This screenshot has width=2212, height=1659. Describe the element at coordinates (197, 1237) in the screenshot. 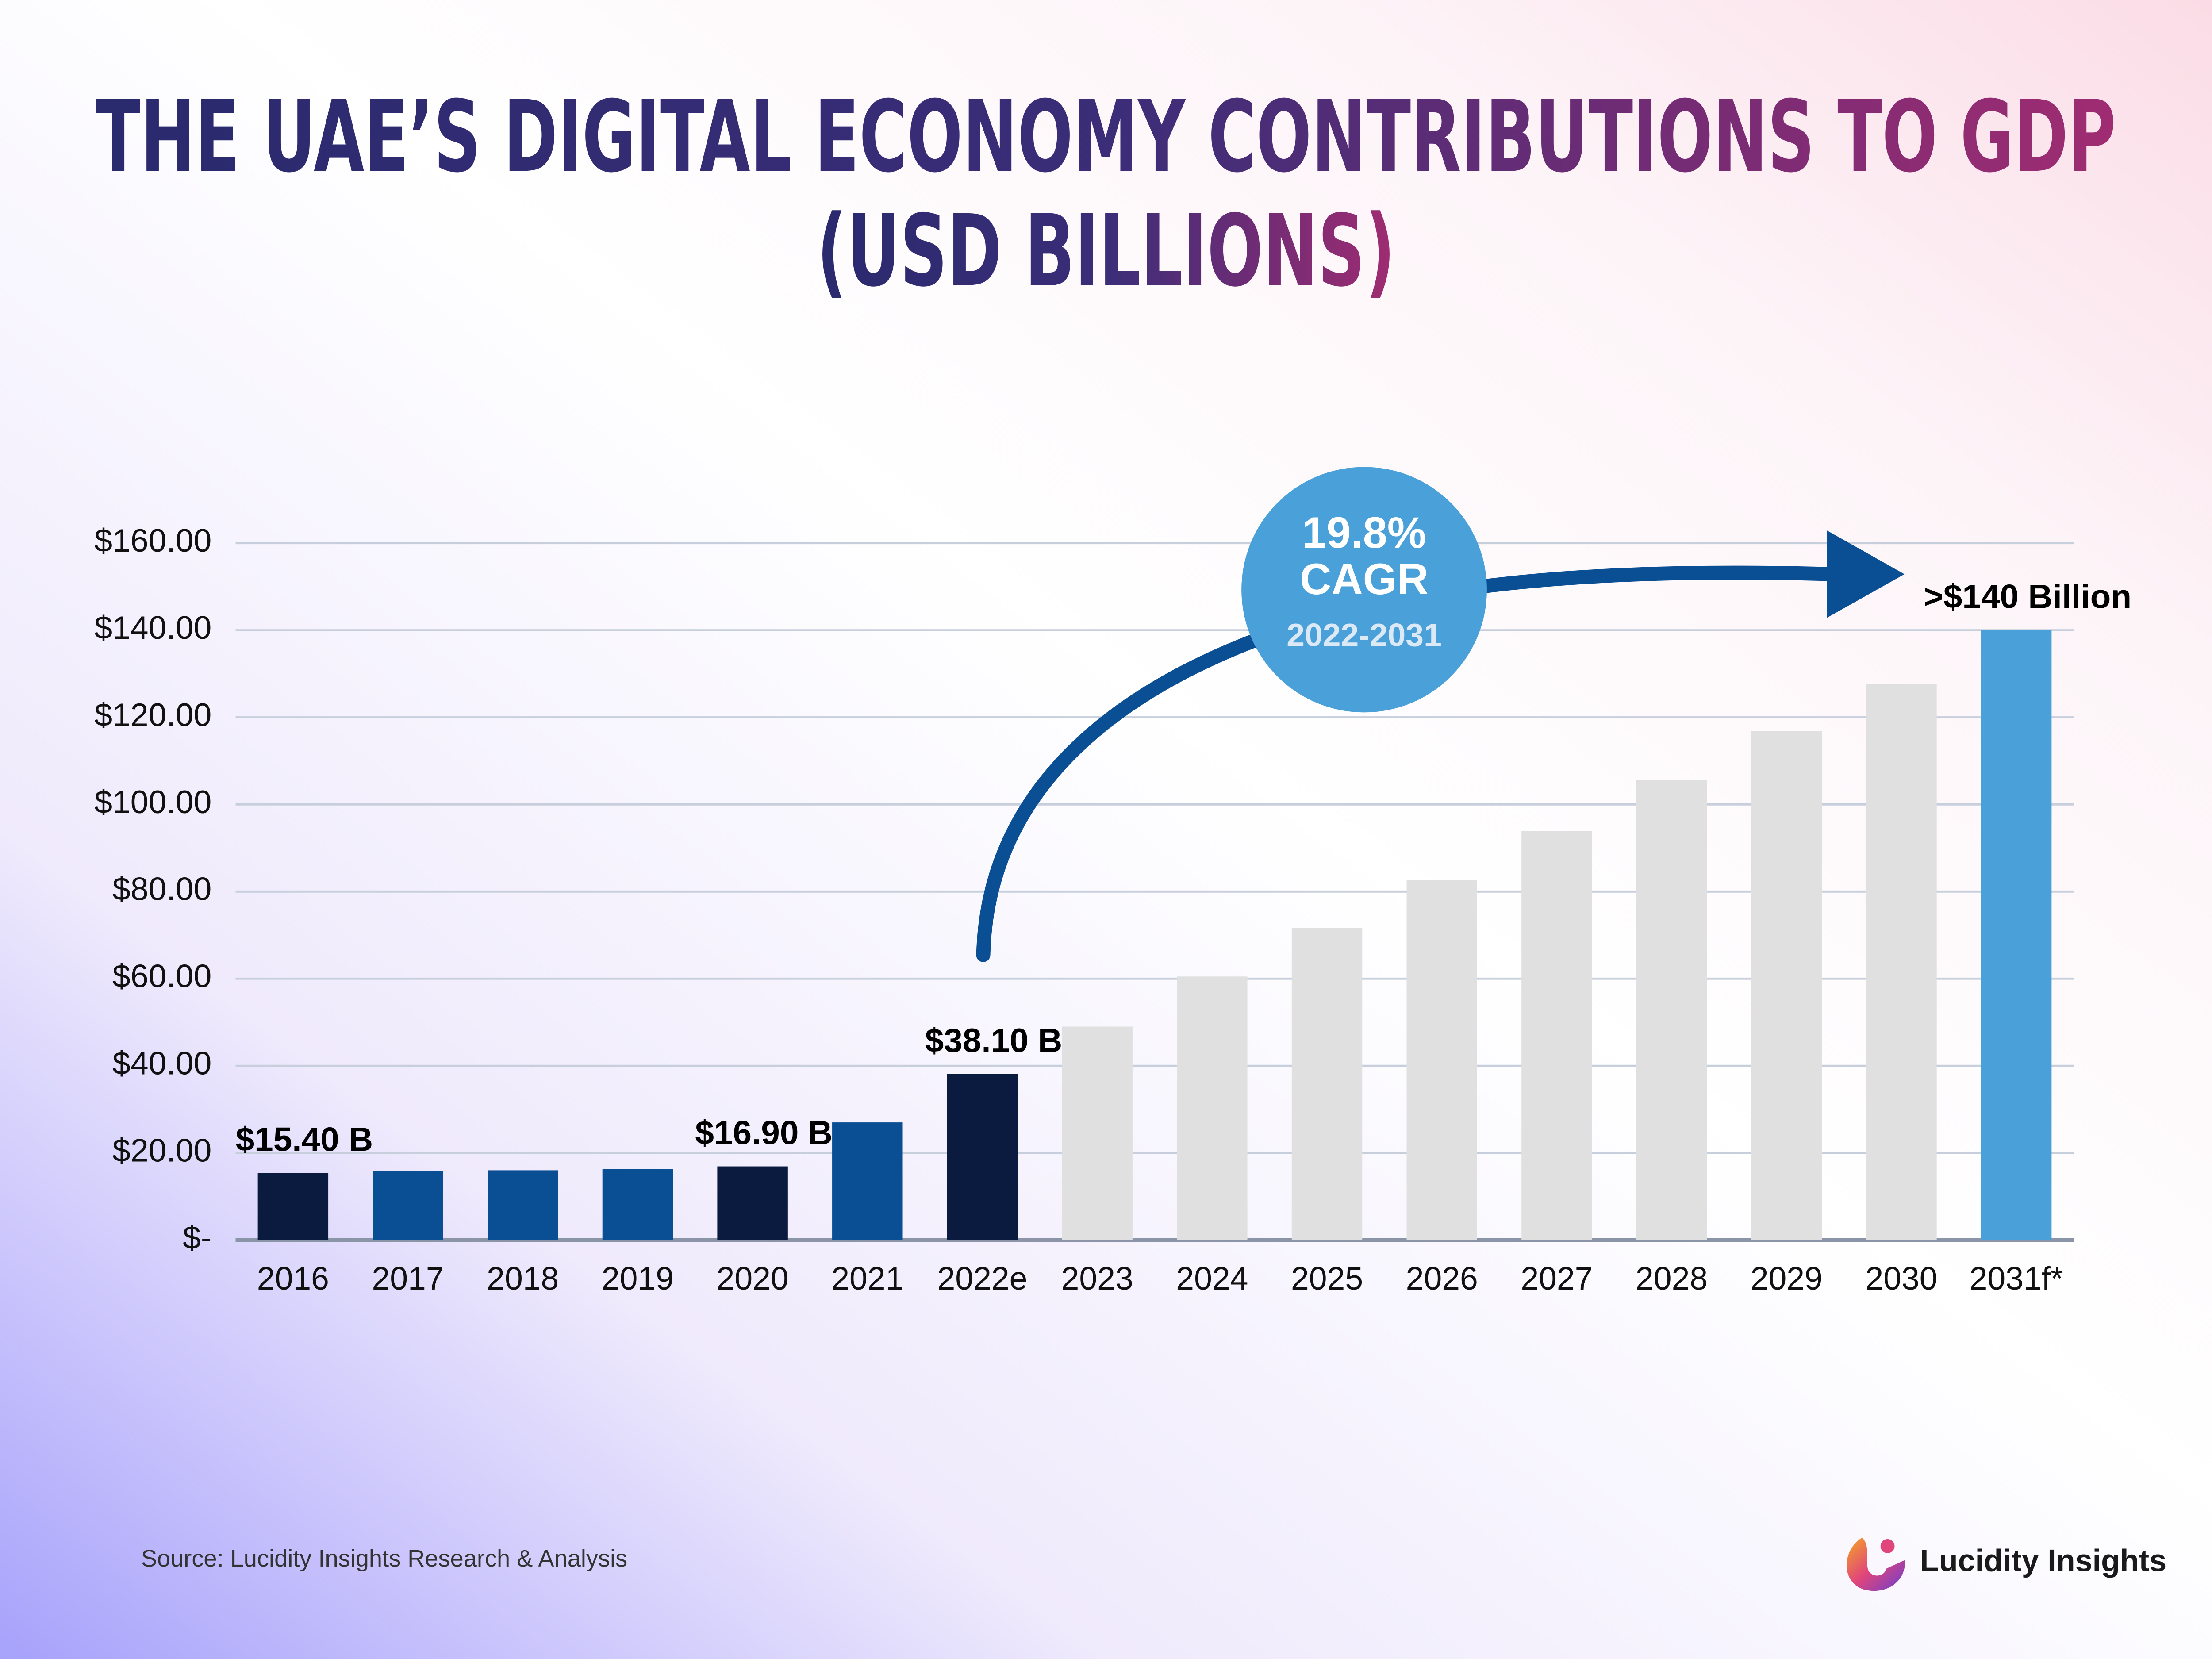

I see `y-tick-label: $-` at that location.